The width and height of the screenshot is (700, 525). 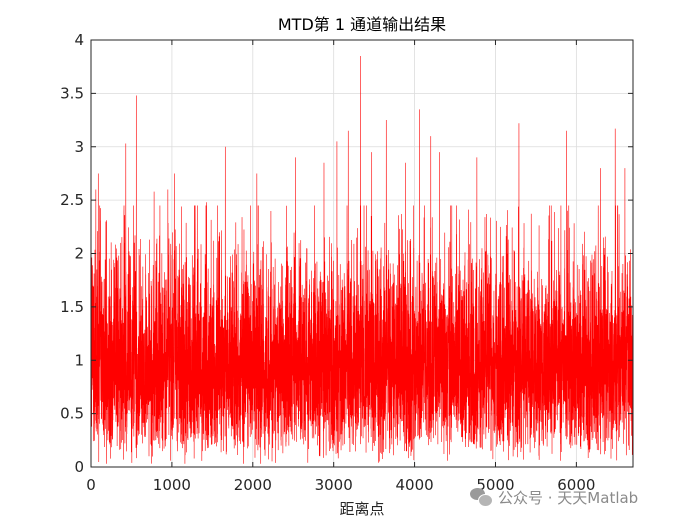 I want to click on wechat-icon, so click(x=481, y=497).